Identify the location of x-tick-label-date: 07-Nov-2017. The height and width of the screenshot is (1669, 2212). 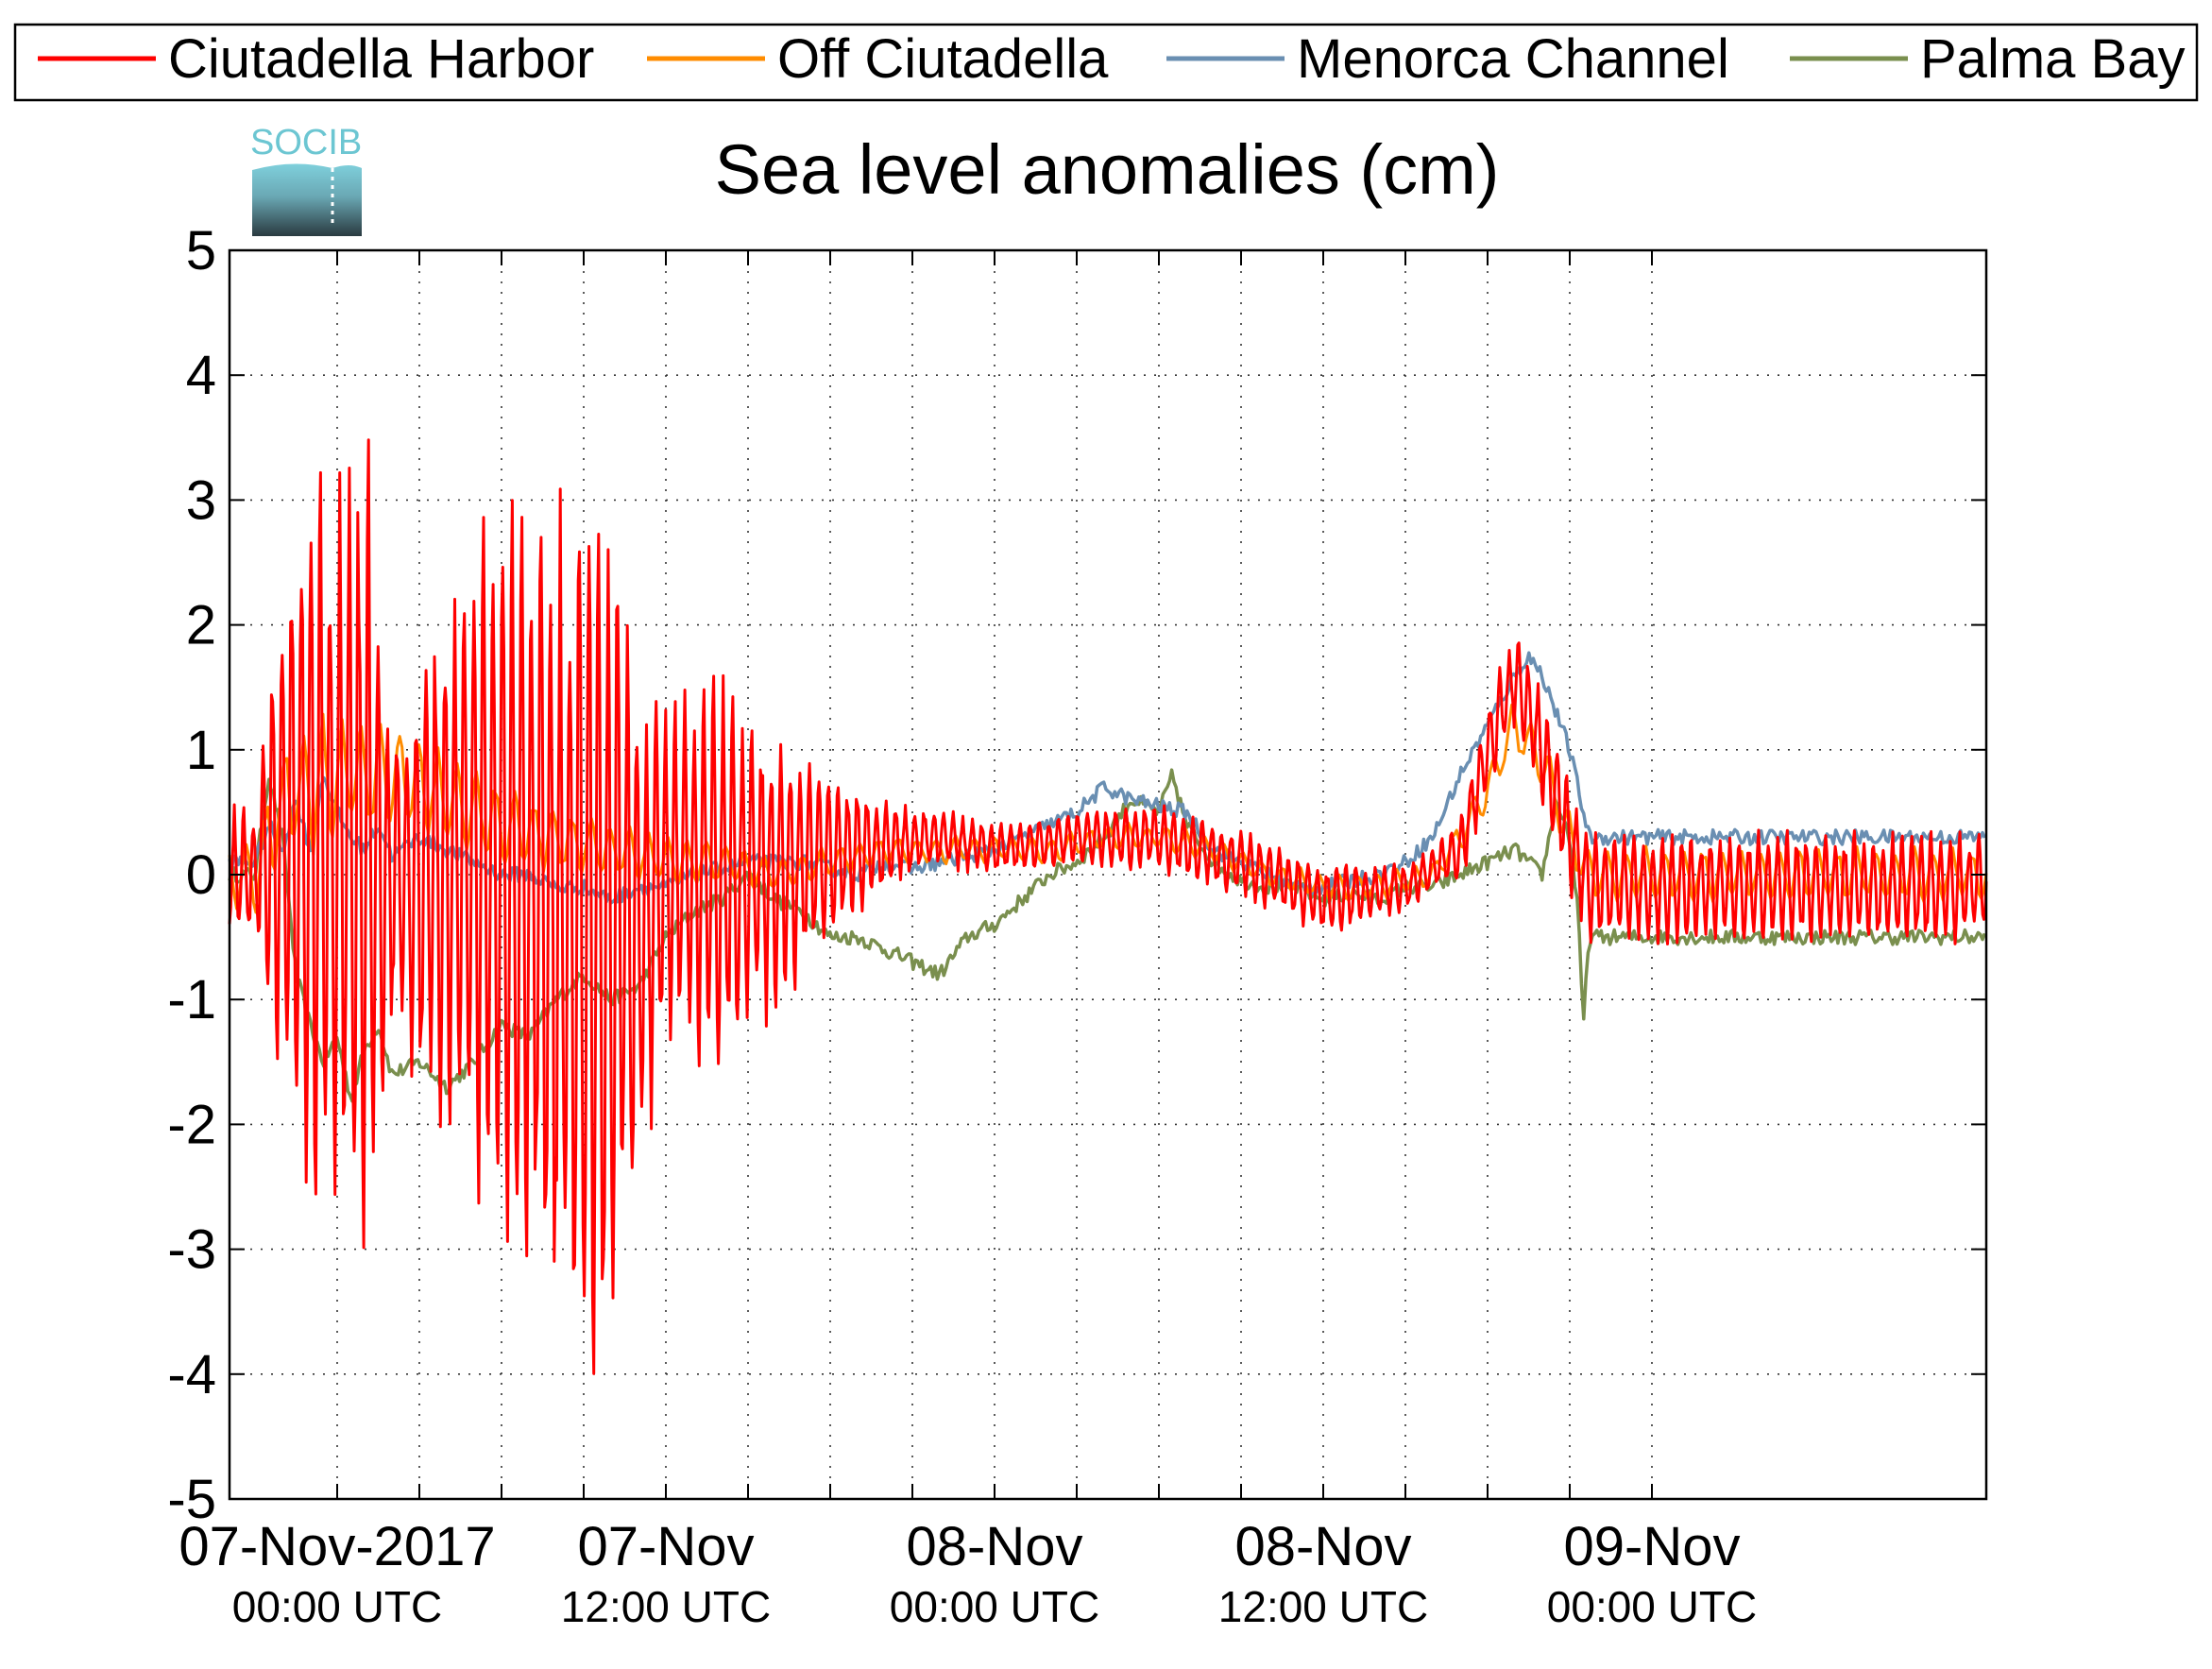
(337, 1547).